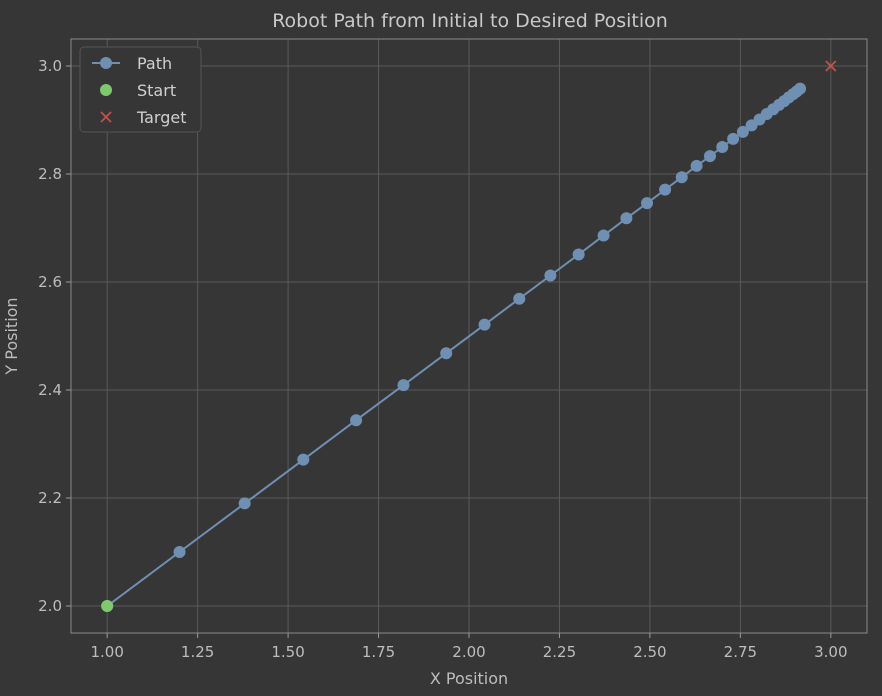 The image size is (882, 696). I want to click on legend-start-marker, so click(106, 90).